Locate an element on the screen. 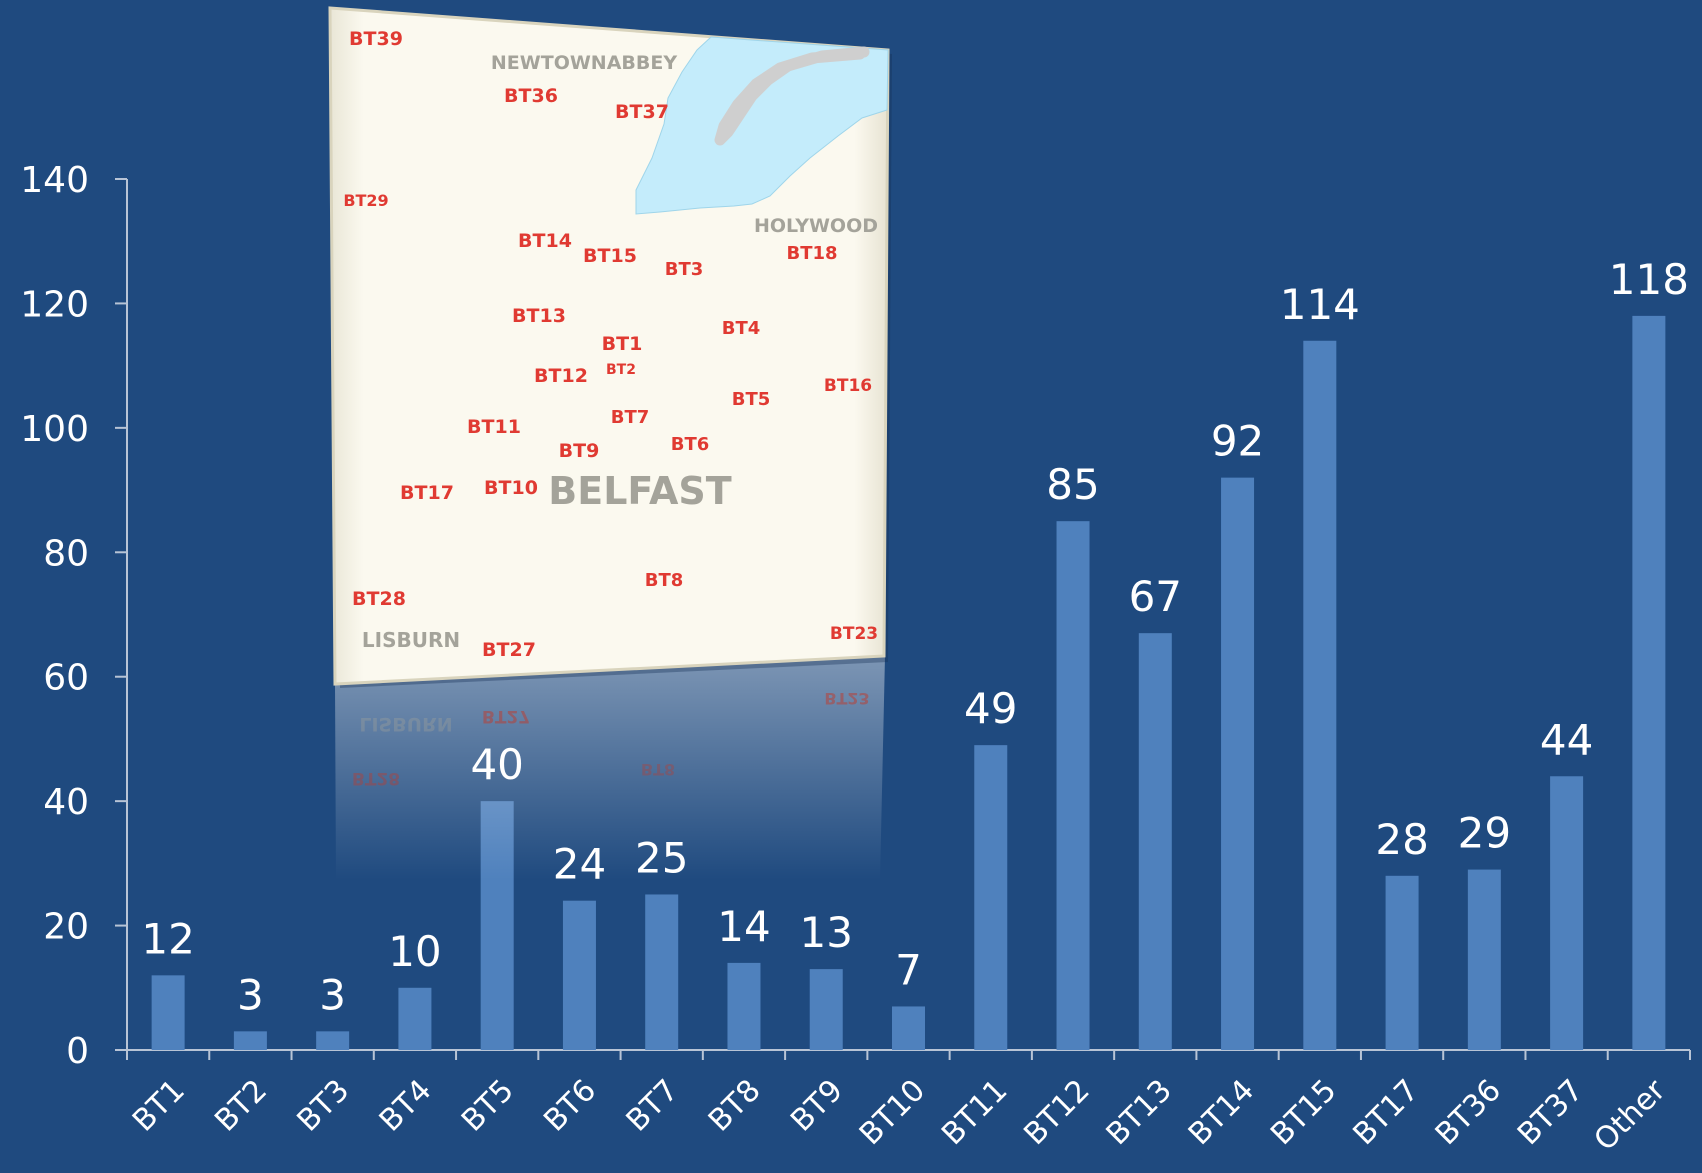  map-postcode-bt7: BT7 is located at coordinates (630, 417).